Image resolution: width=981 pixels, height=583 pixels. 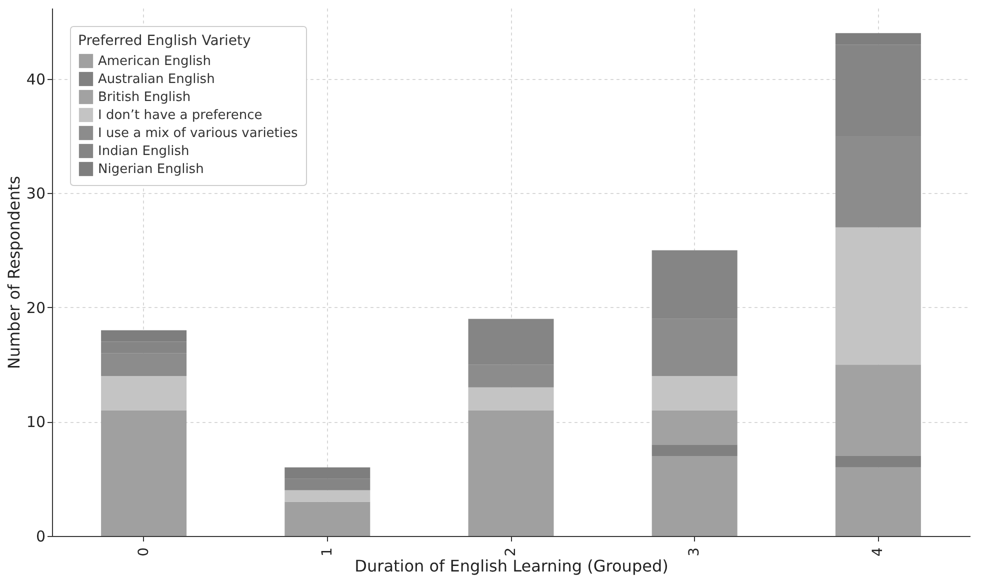 What do you see at coordinates (878, 551) in the screenshot?
I see `x-tick-label: 4` at bounding box center [878, 551].